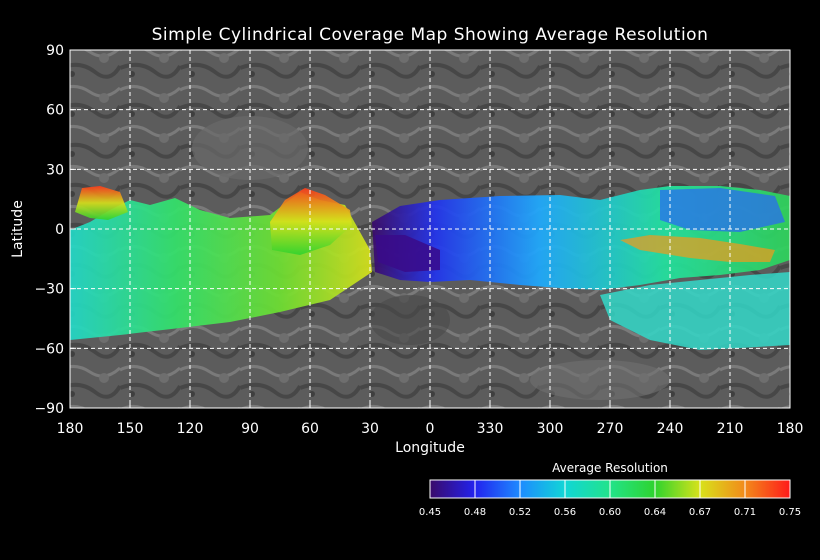 This screenshot has height=560, width=820. What do you see at coordinates (59, 230) in the screenshot?
I see `y-tick-label: 0` at bounding box center [59, 230].